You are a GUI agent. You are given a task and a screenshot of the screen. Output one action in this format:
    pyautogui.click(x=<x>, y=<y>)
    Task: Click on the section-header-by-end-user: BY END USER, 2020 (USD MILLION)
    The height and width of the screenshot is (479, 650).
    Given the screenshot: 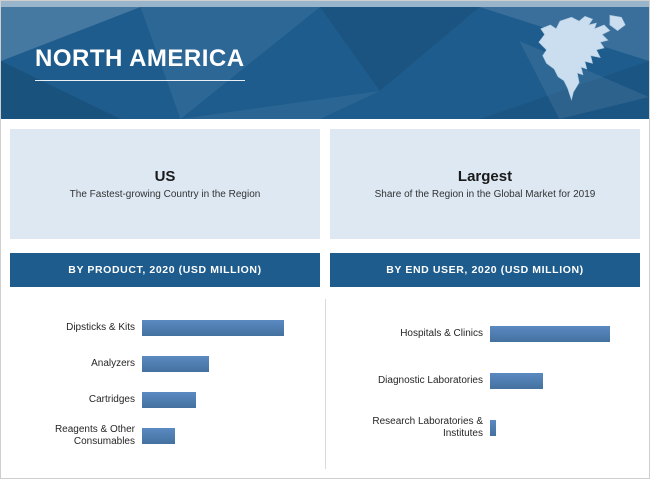 What is the action you would take?
    pyautogui.click(x=485, y=270)
    